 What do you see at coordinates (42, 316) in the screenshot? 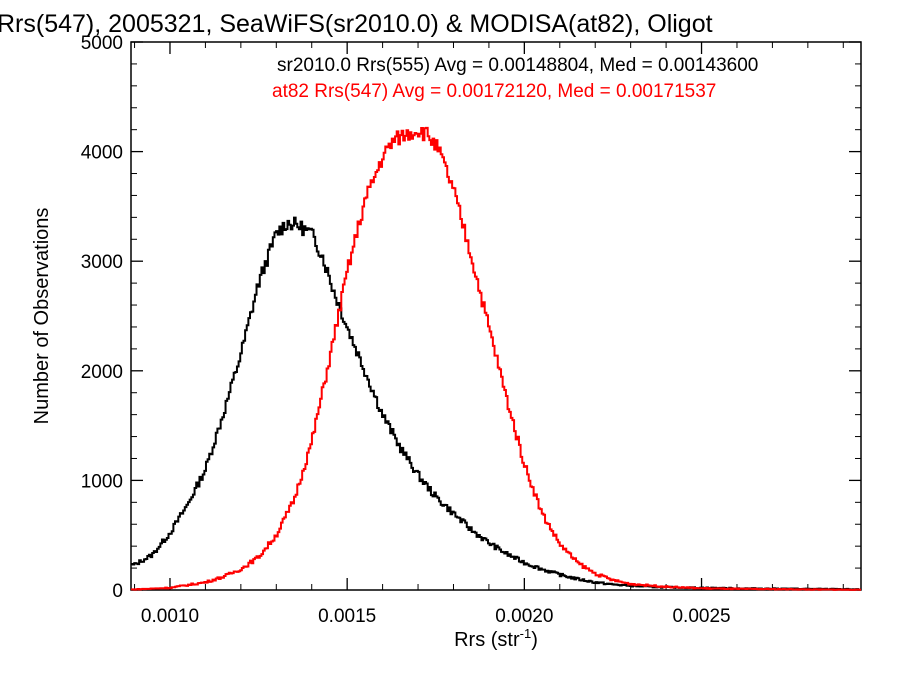
I see `y-axis-label: Number of Observations` at bounding box center [42, 316].